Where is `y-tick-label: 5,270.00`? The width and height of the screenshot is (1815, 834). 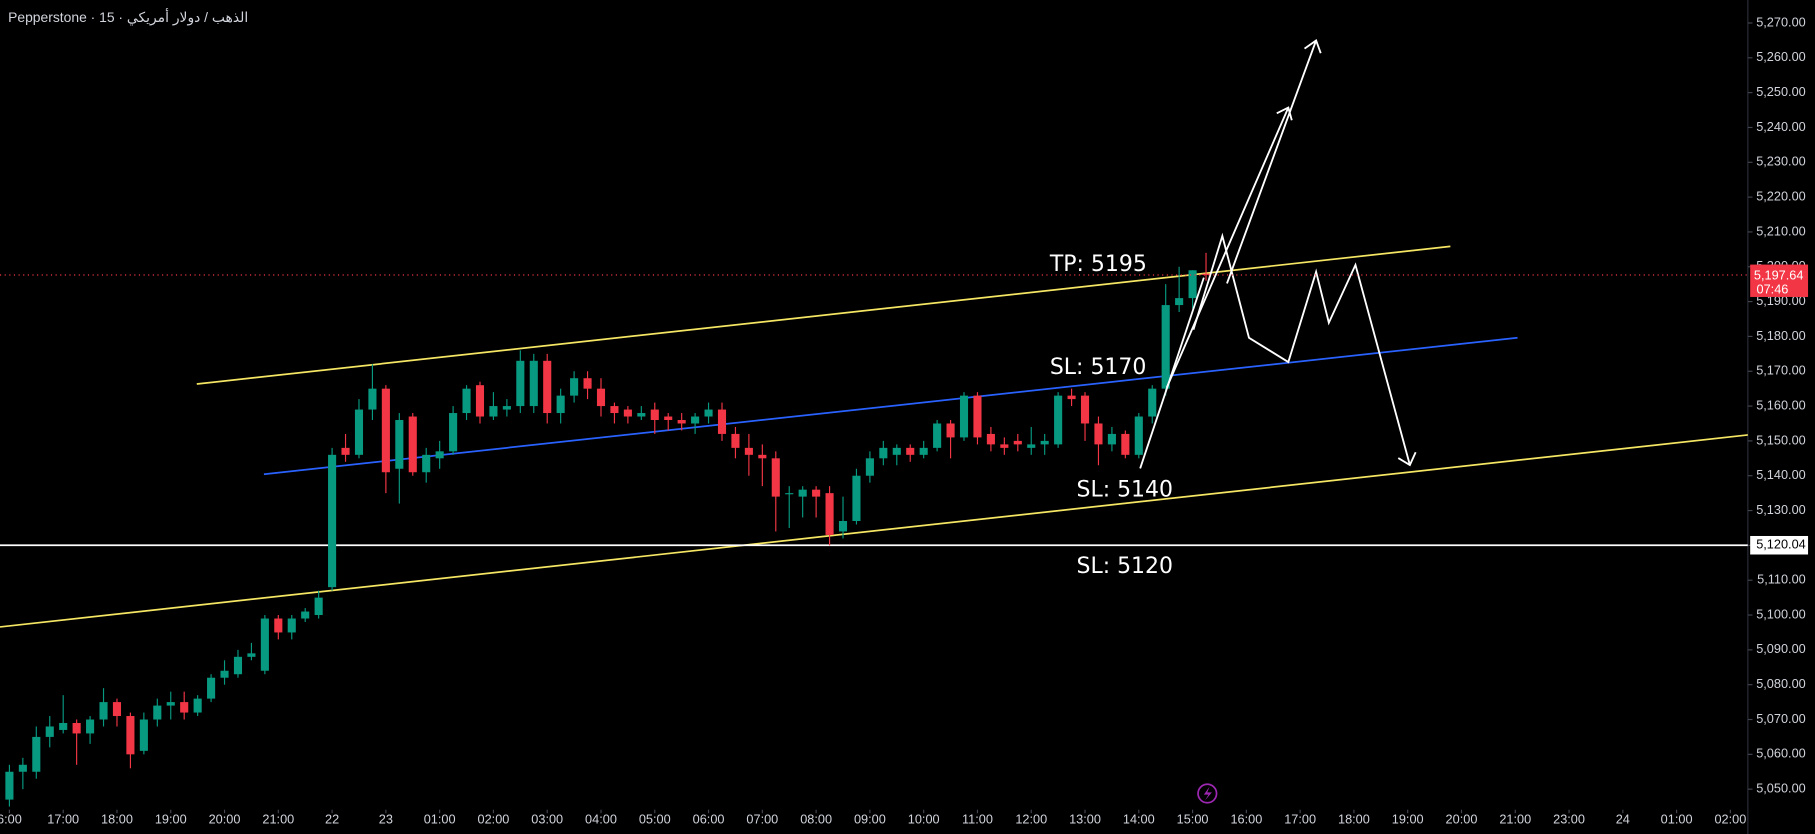
y-tick-label: 5,270.00 is located at coordinates (1781, 21).